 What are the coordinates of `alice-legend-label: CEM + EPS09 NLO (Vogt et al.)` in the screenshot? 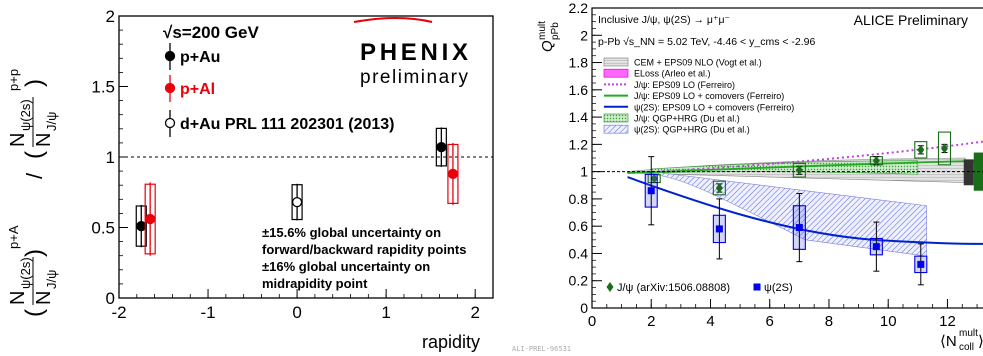 It's located at (698, 63).